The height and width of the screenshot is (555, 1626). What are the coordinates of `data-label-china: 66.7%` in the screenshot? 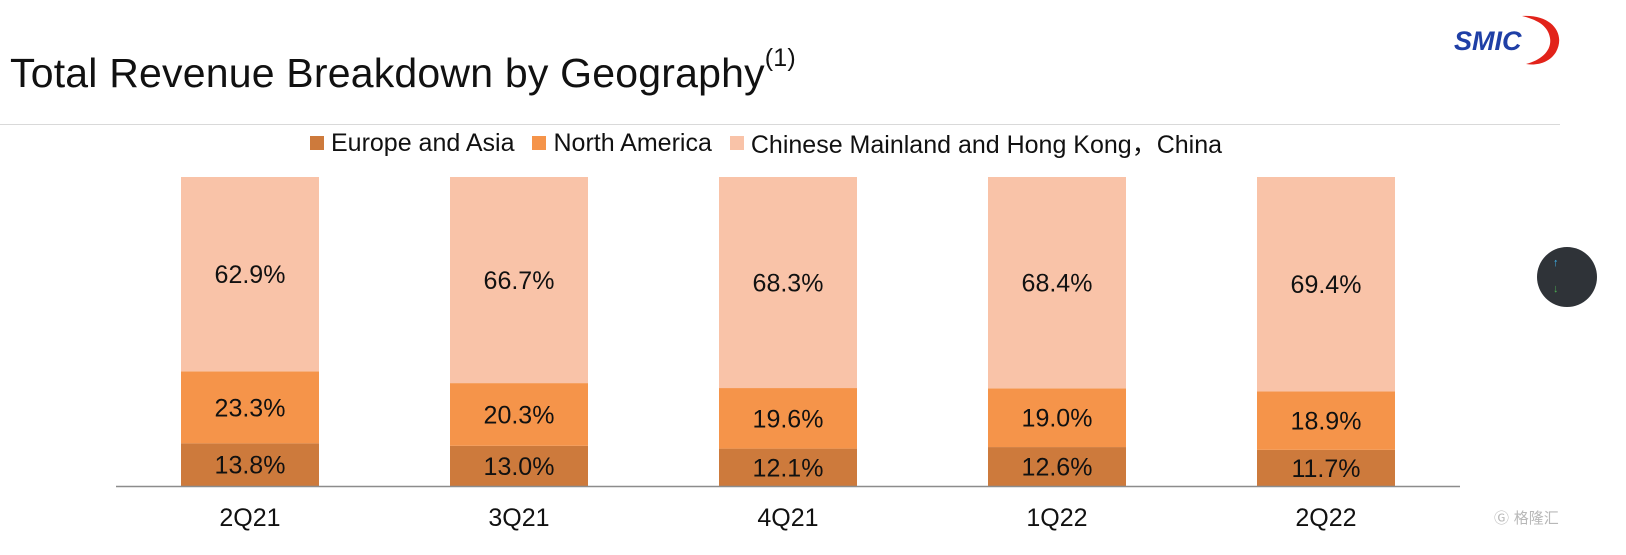 It's located at (519, 281).